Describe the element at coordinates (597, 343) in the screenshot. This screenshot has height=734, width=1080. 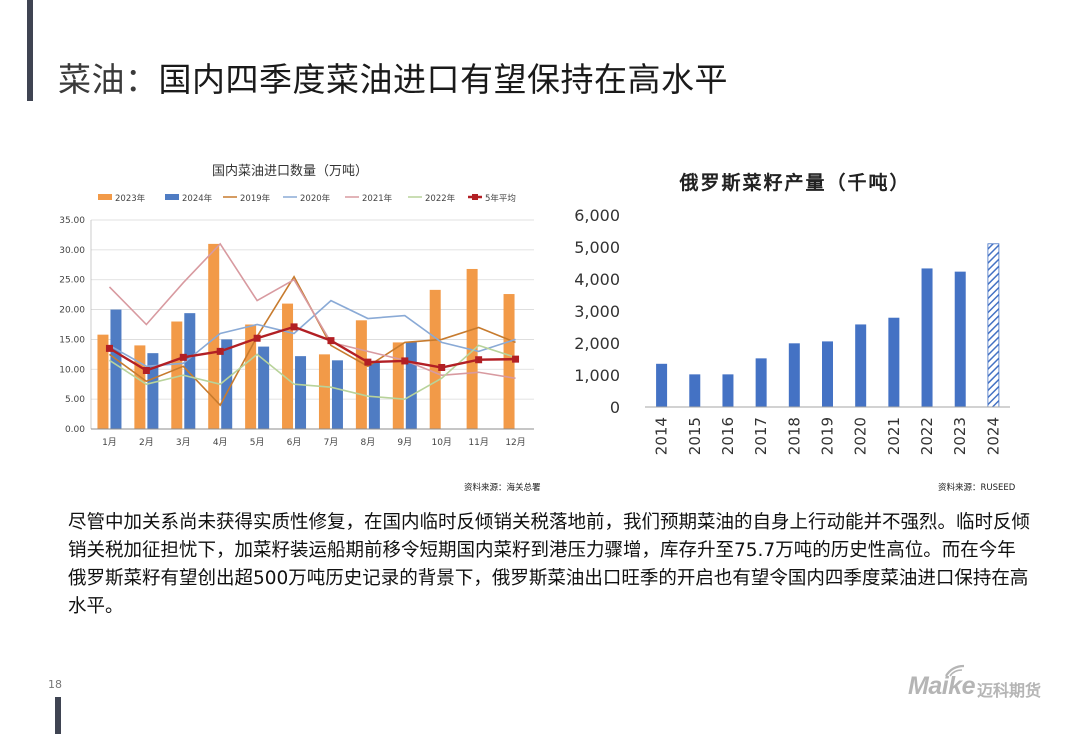
I see `y-tick-label: 2,000` at that location.